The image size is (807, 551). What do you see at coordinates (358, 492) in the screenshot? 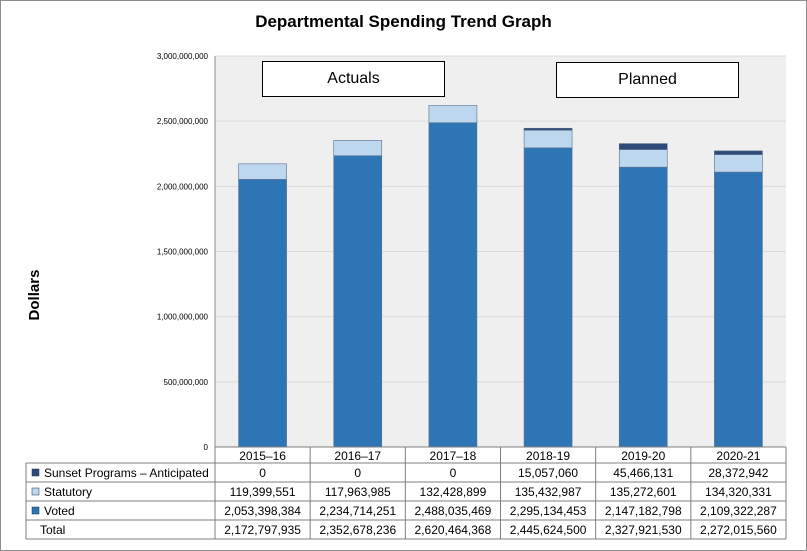
I see `table-cell: 117,963,985` at bounding box center [358, 492].